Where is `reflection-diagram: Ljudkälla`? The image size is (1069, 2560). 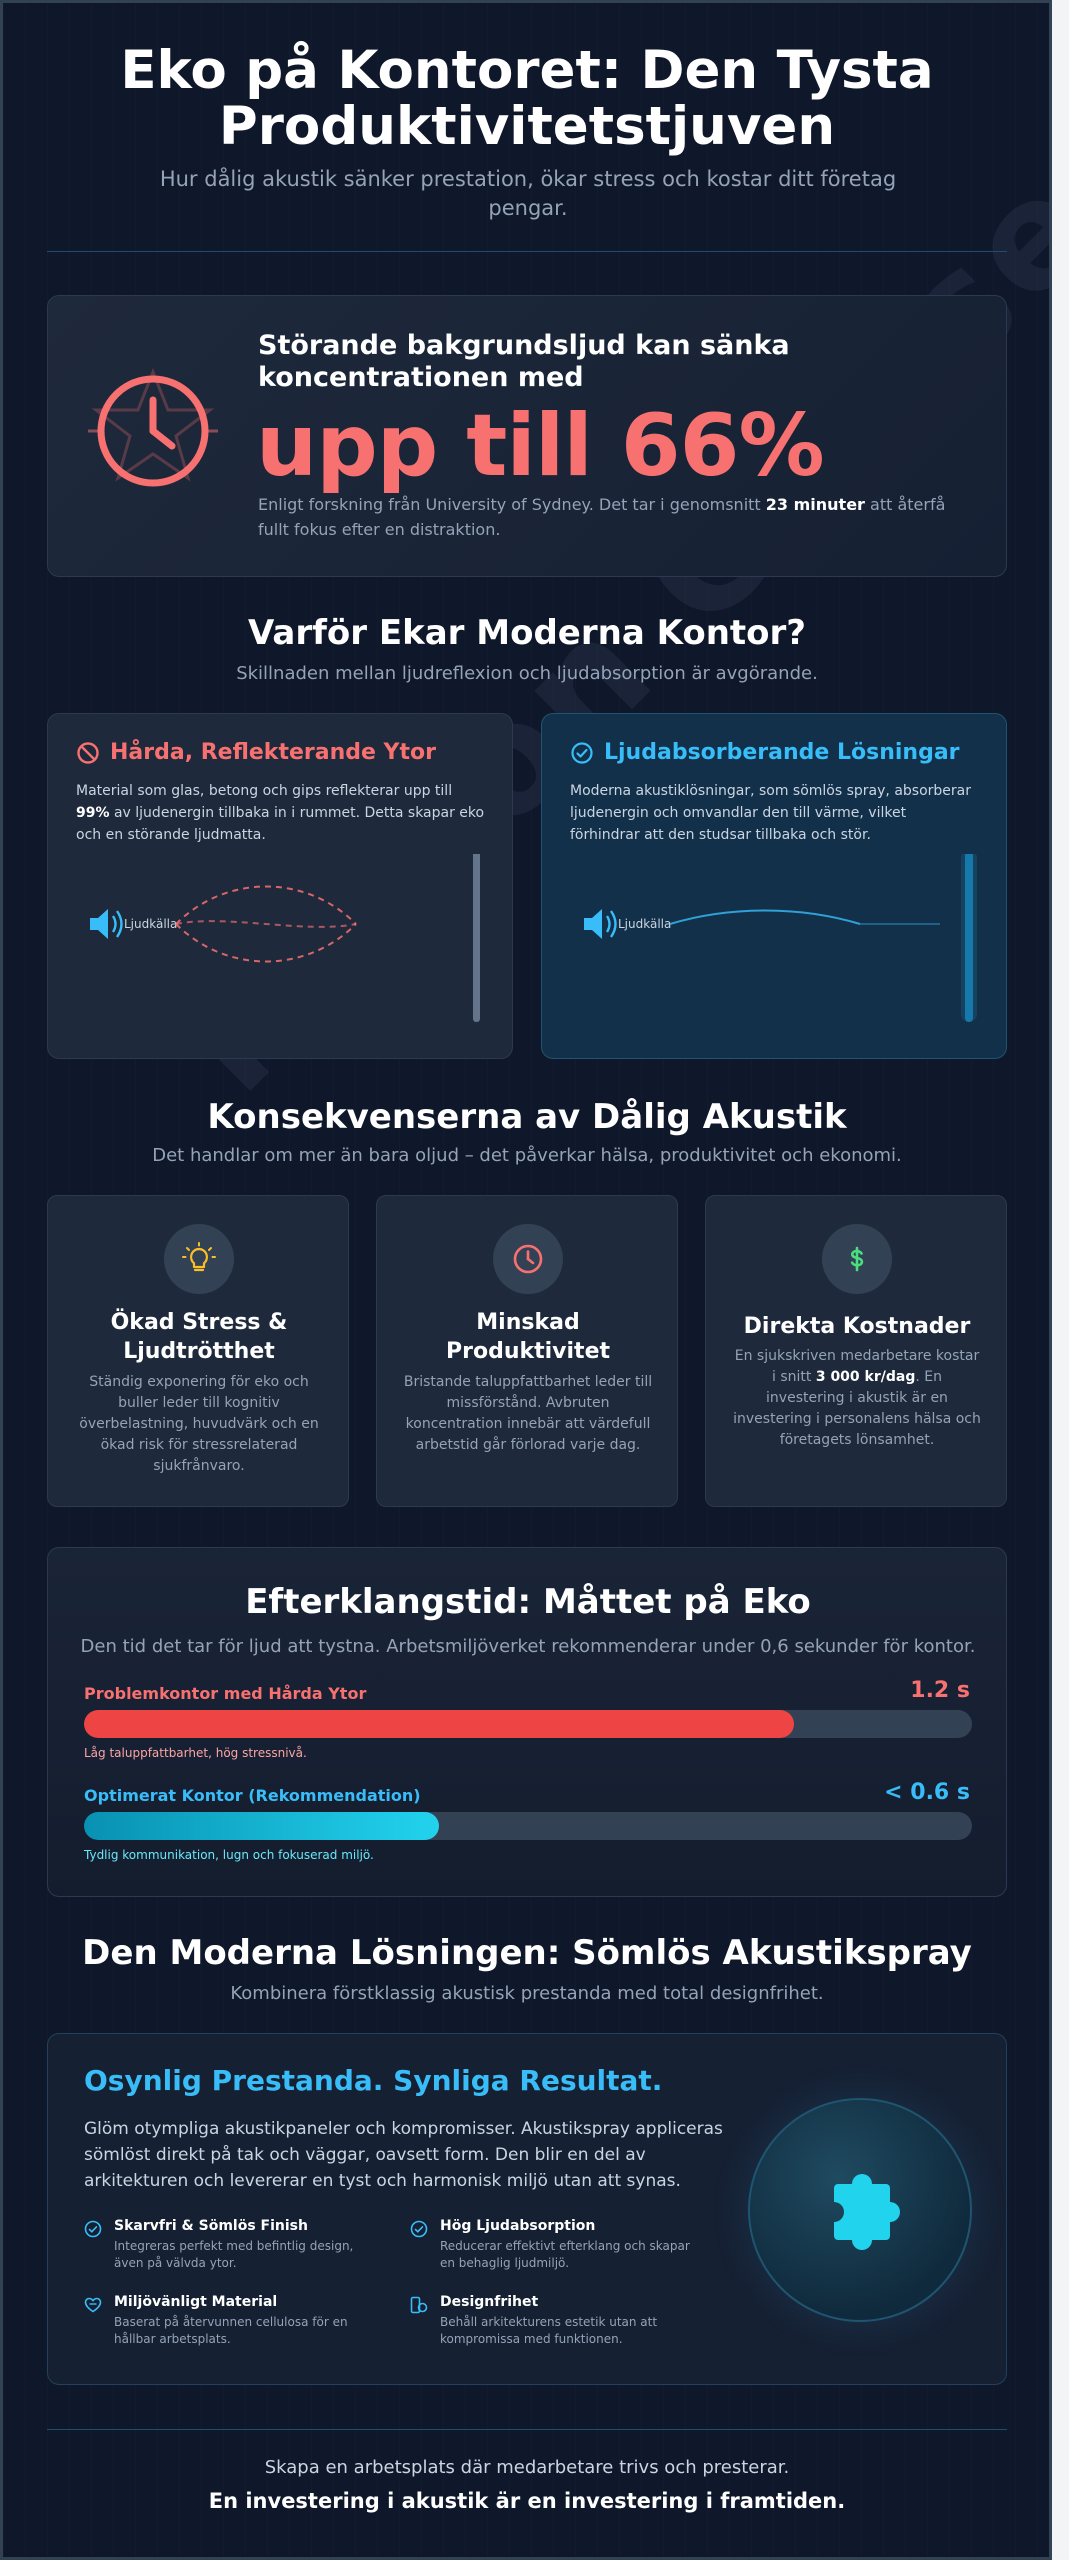 reflection-diagram: Ljudkälla is located at coordinates (285, 938).